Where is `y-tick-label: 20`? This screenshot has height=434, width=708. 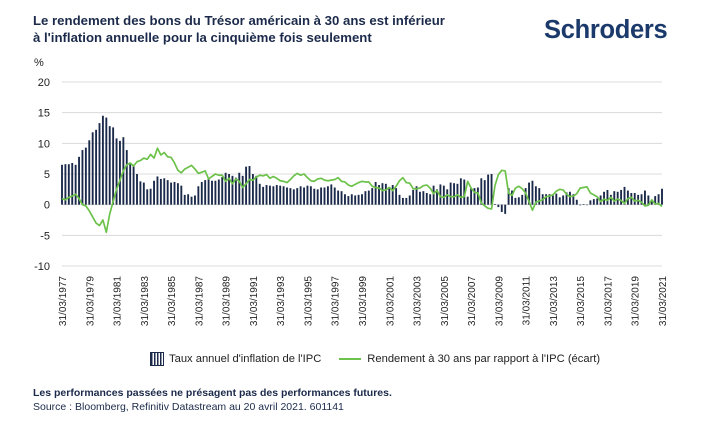
y-tick-label: 20 is located at coordinates (44, 83).